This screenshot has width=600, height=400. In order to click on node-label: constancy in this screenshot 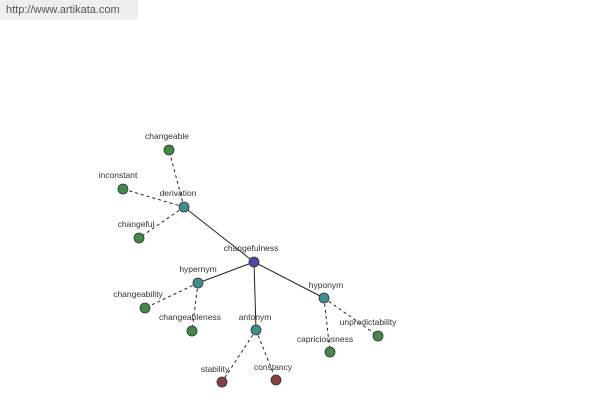, I will do `click(273, 367)`.